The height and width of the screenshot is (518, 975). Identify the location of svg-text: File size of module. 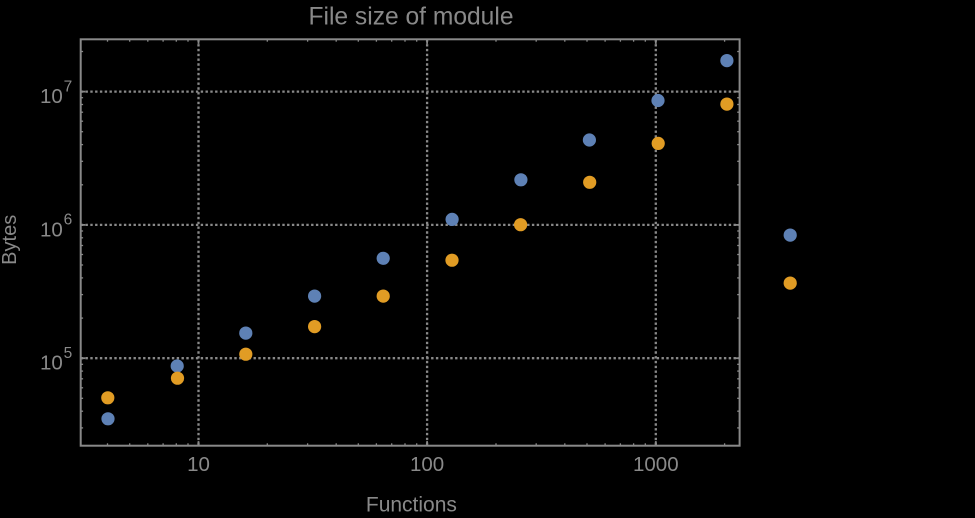
(410, 17).